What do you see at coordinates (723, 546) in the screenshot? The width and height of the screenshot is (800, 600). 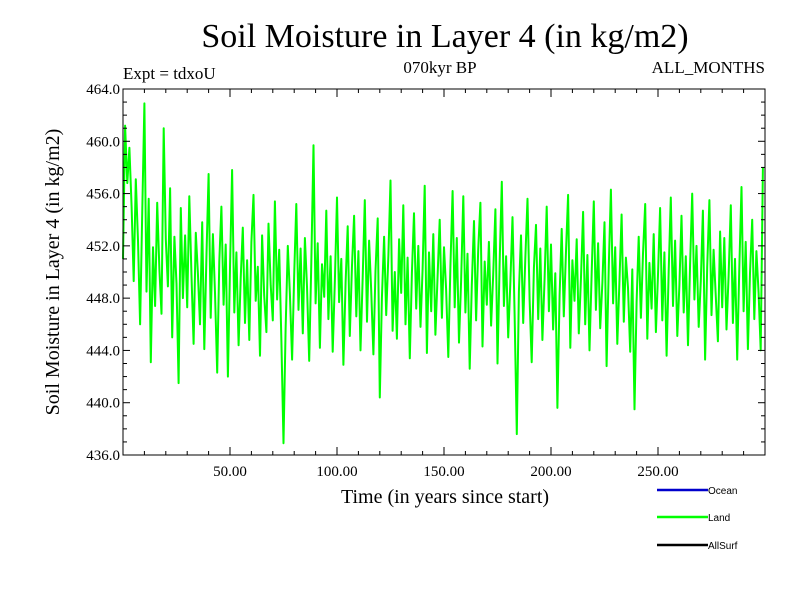 I see `legend-label-allsurf: AllSurf` at bounding box center [723, 546].